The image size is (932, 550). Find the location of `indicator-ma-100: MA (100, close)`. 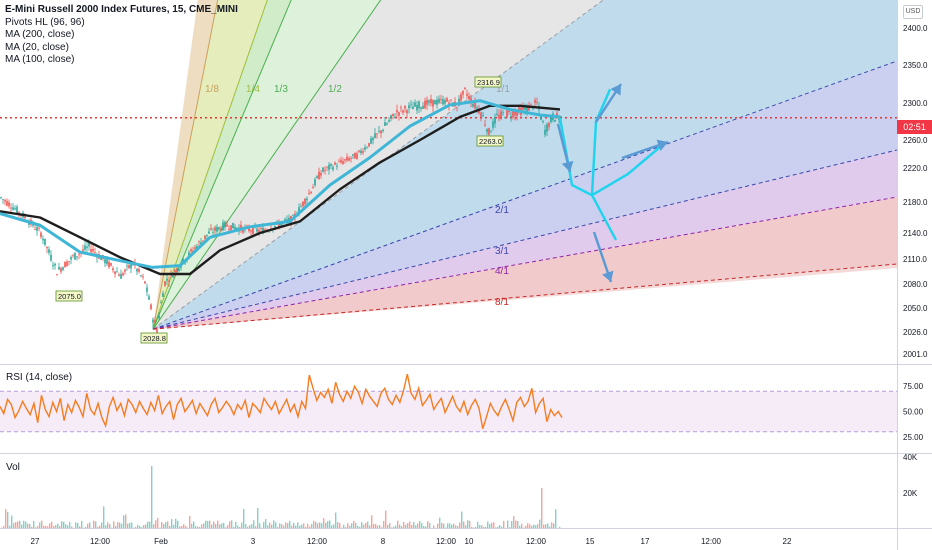

indicator-ma-100: MA (100, close) is located at coordinates (40, 59).